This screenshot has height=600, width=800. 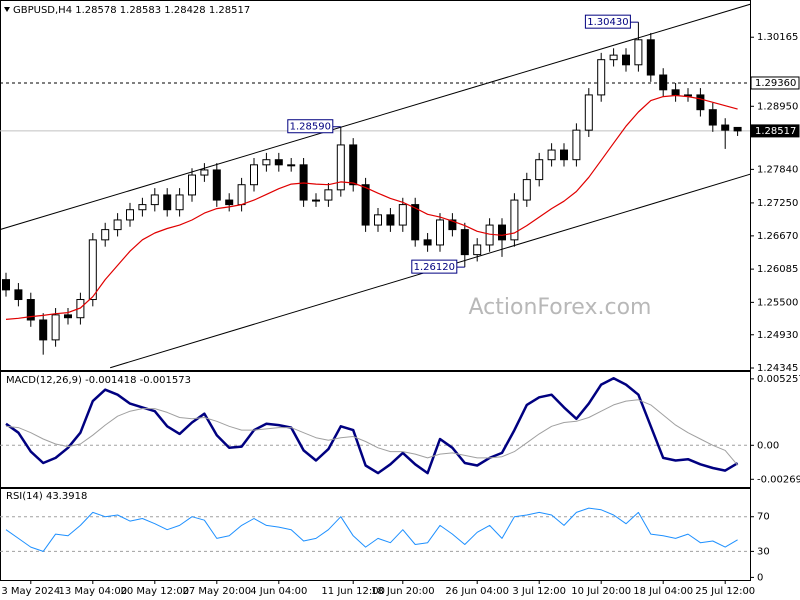 I want to click on y-tick-label: 1.24345, so click(x=777, y=368).